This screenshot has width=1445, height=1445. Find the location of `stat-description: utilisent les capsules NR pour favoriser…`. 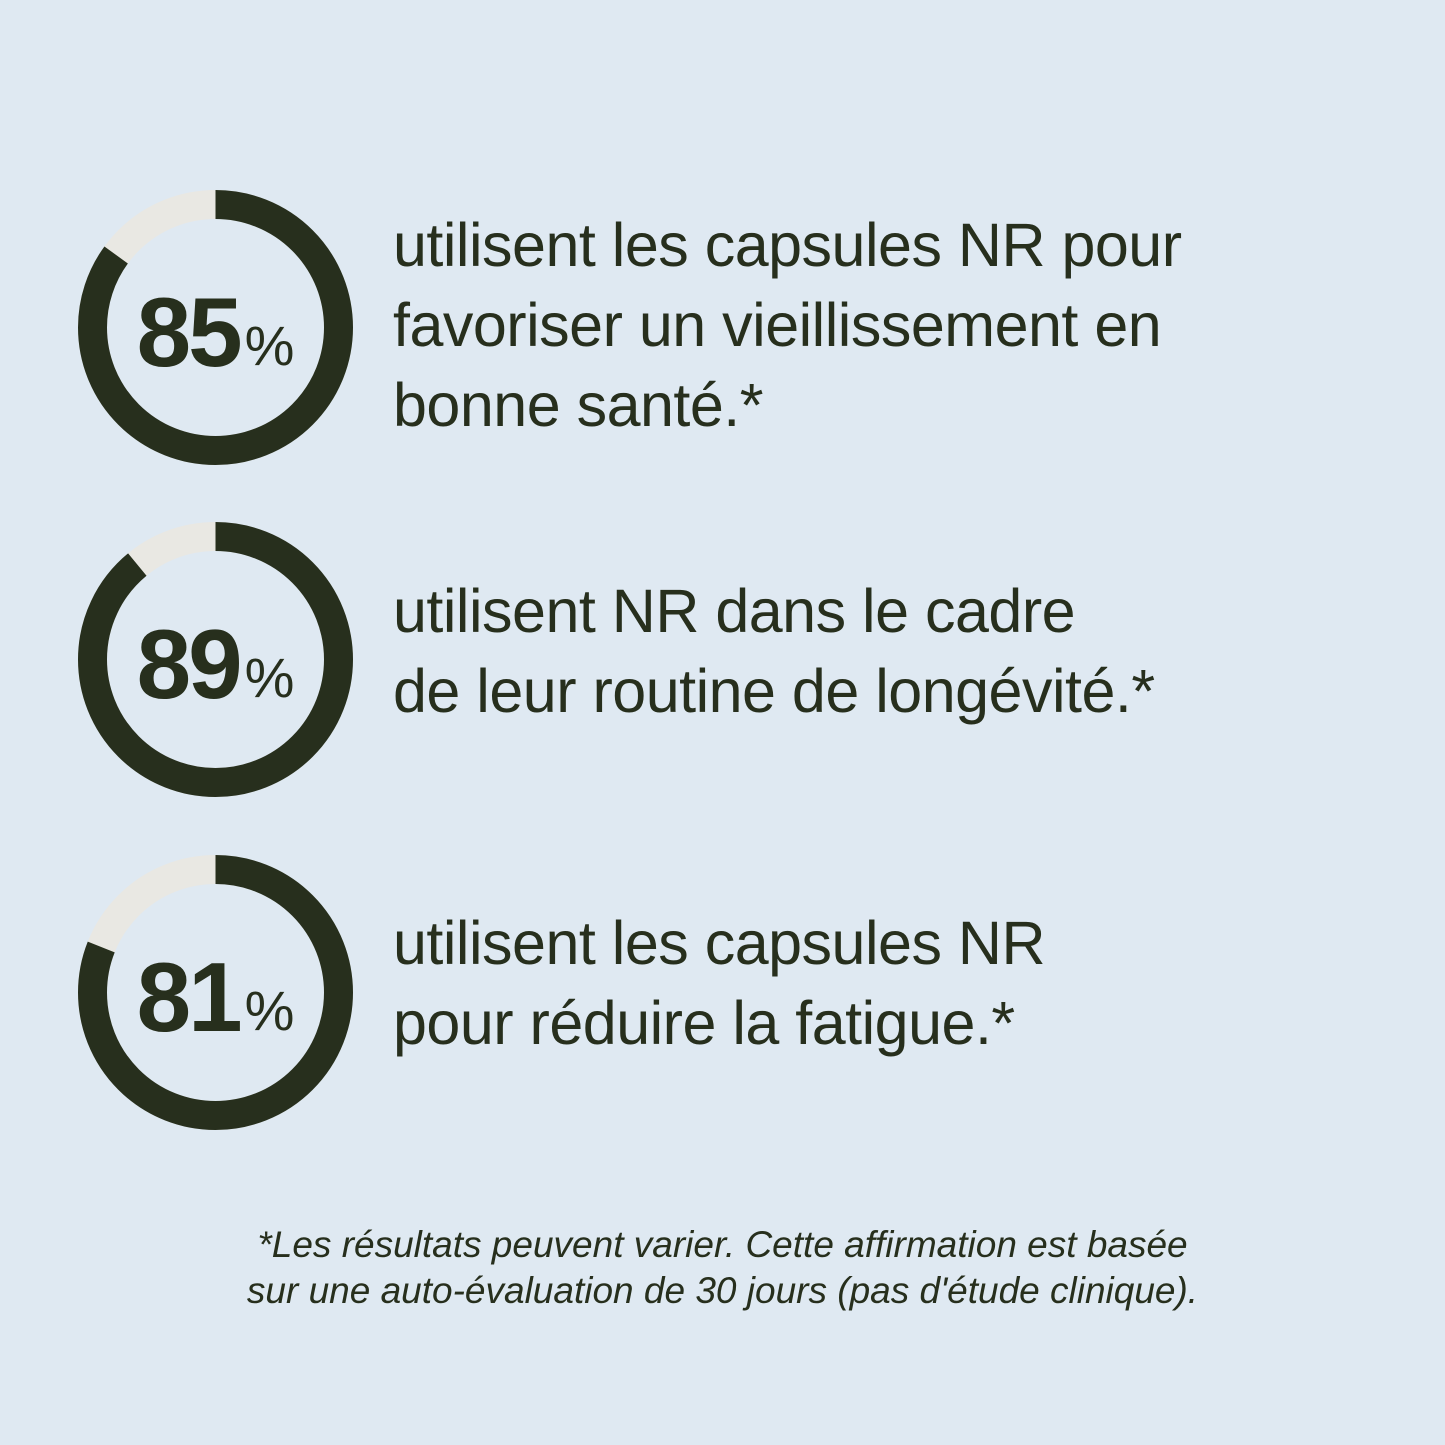

stat-description: utilisent les capsules NR pour favoriser… is located at coordinates (889, 325).